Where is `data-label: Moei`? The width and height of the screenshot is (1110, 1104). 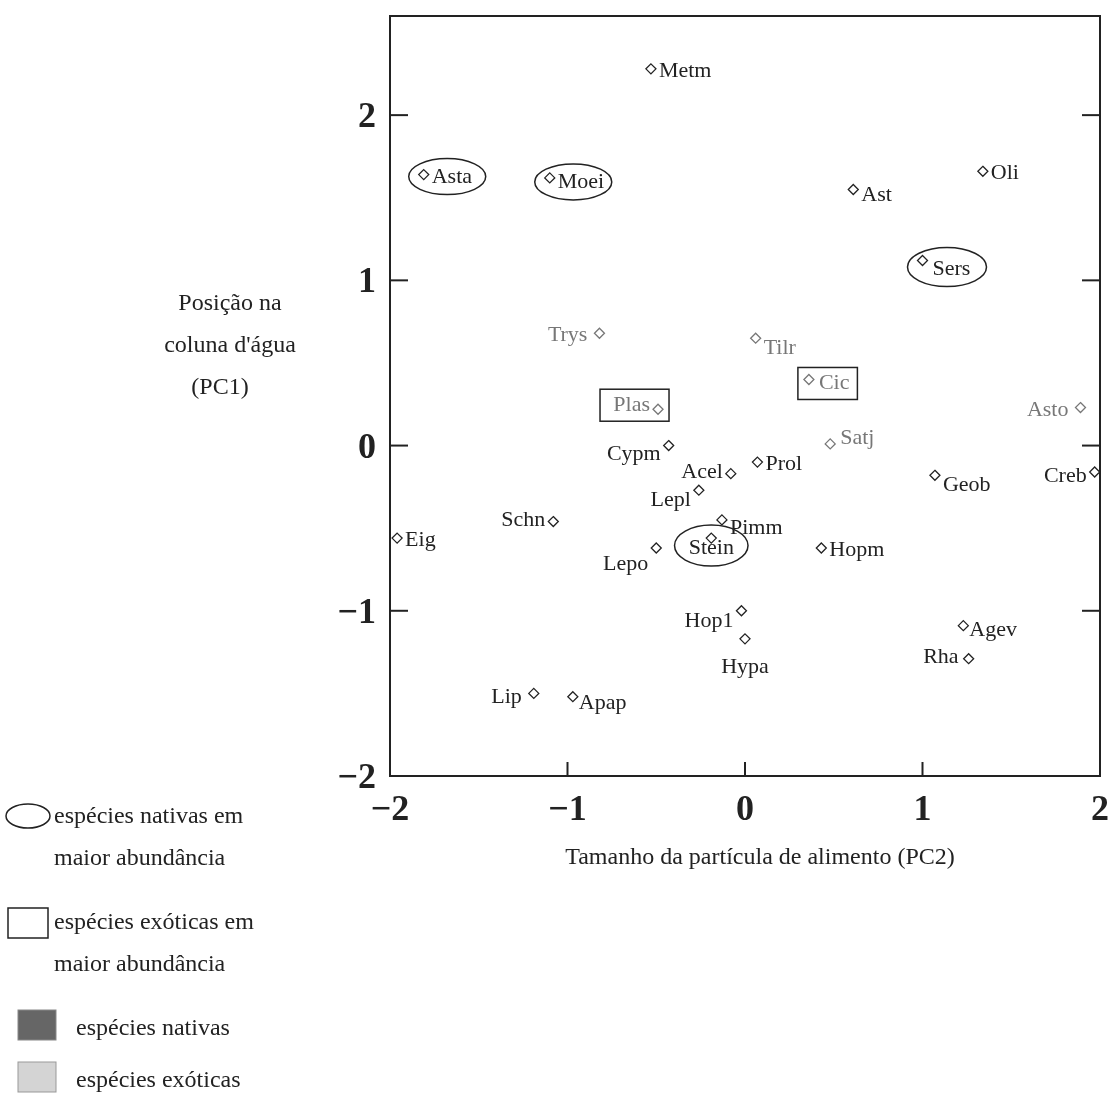 data-label: Moei is located at coordinates (581, 180).